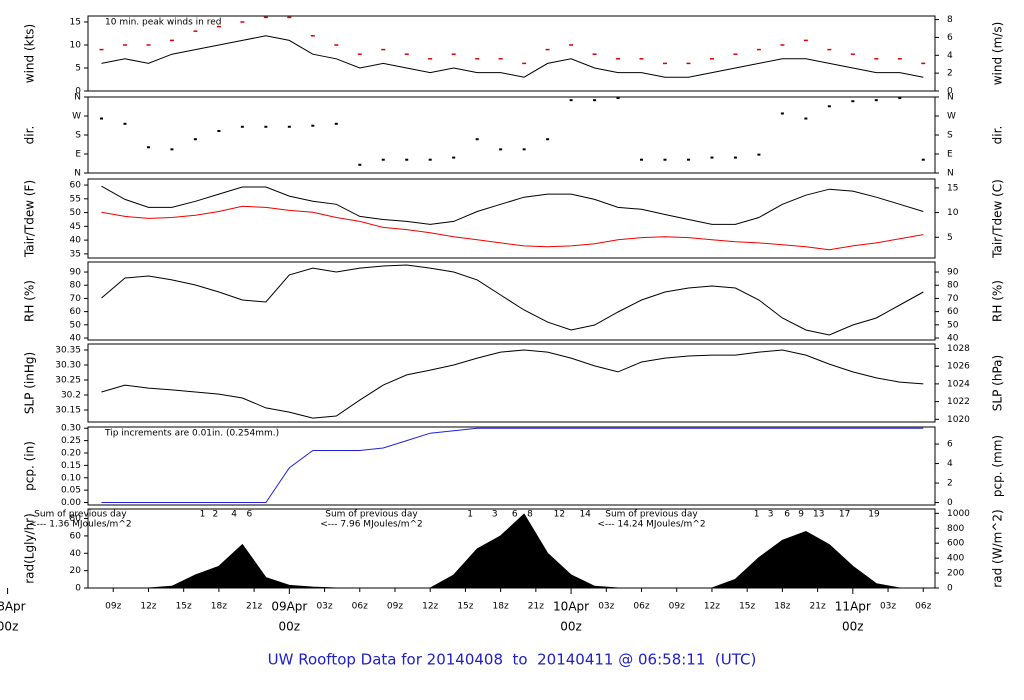 This screenshot has height=700, width=1024. I want to click on hour-marker: 4, so click(234, 515).